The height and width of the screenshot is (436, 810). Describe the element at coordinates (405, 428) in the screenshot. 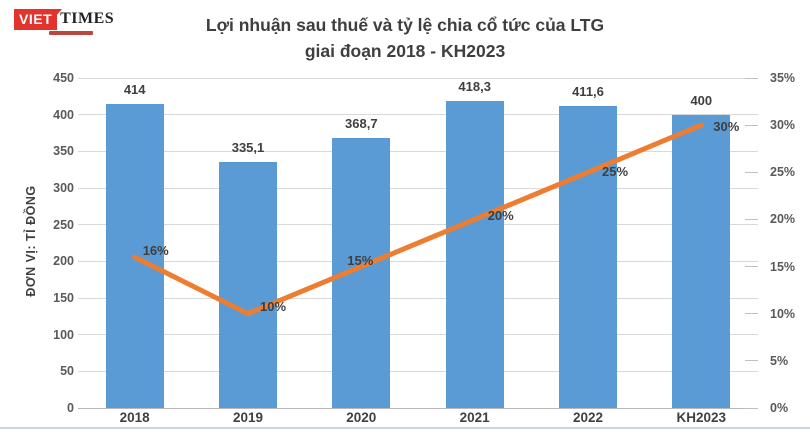

I see `bottom-divider` at that location.